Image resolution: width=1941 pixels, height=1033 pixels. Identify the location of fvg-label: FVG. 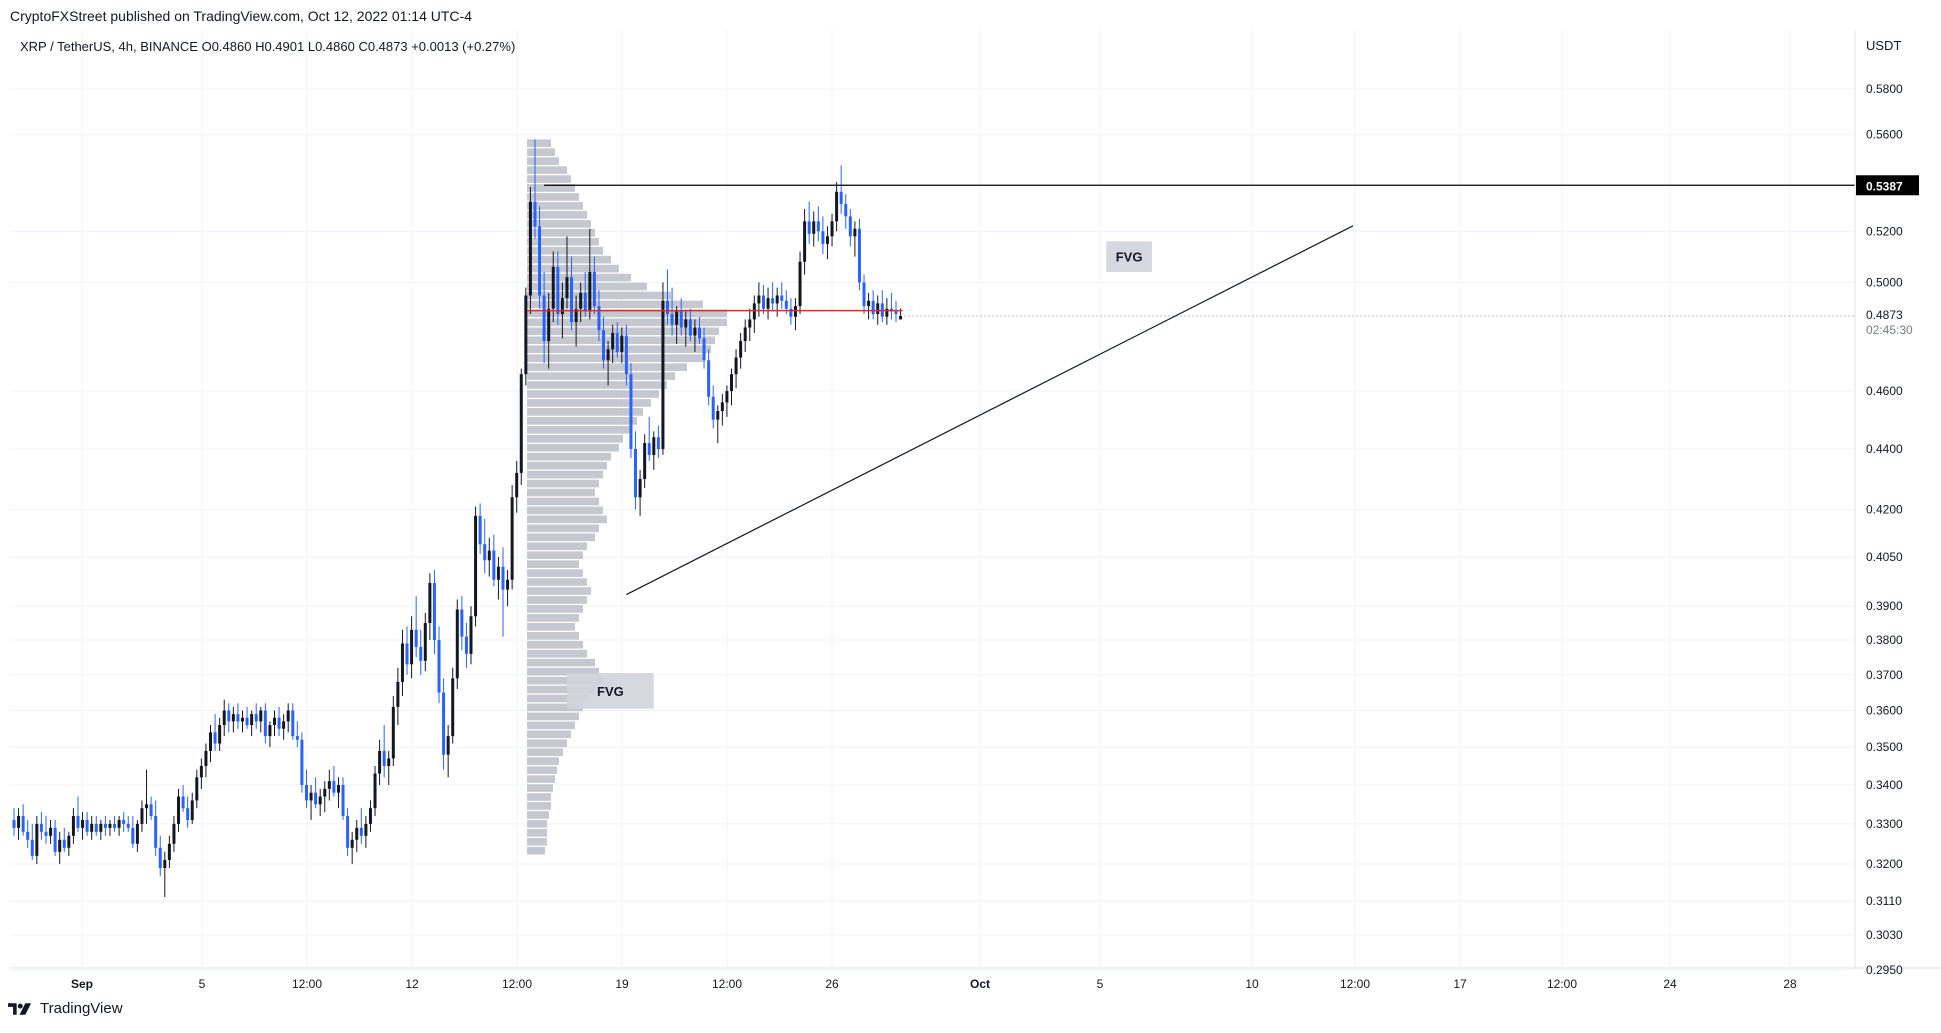
(610, 691).